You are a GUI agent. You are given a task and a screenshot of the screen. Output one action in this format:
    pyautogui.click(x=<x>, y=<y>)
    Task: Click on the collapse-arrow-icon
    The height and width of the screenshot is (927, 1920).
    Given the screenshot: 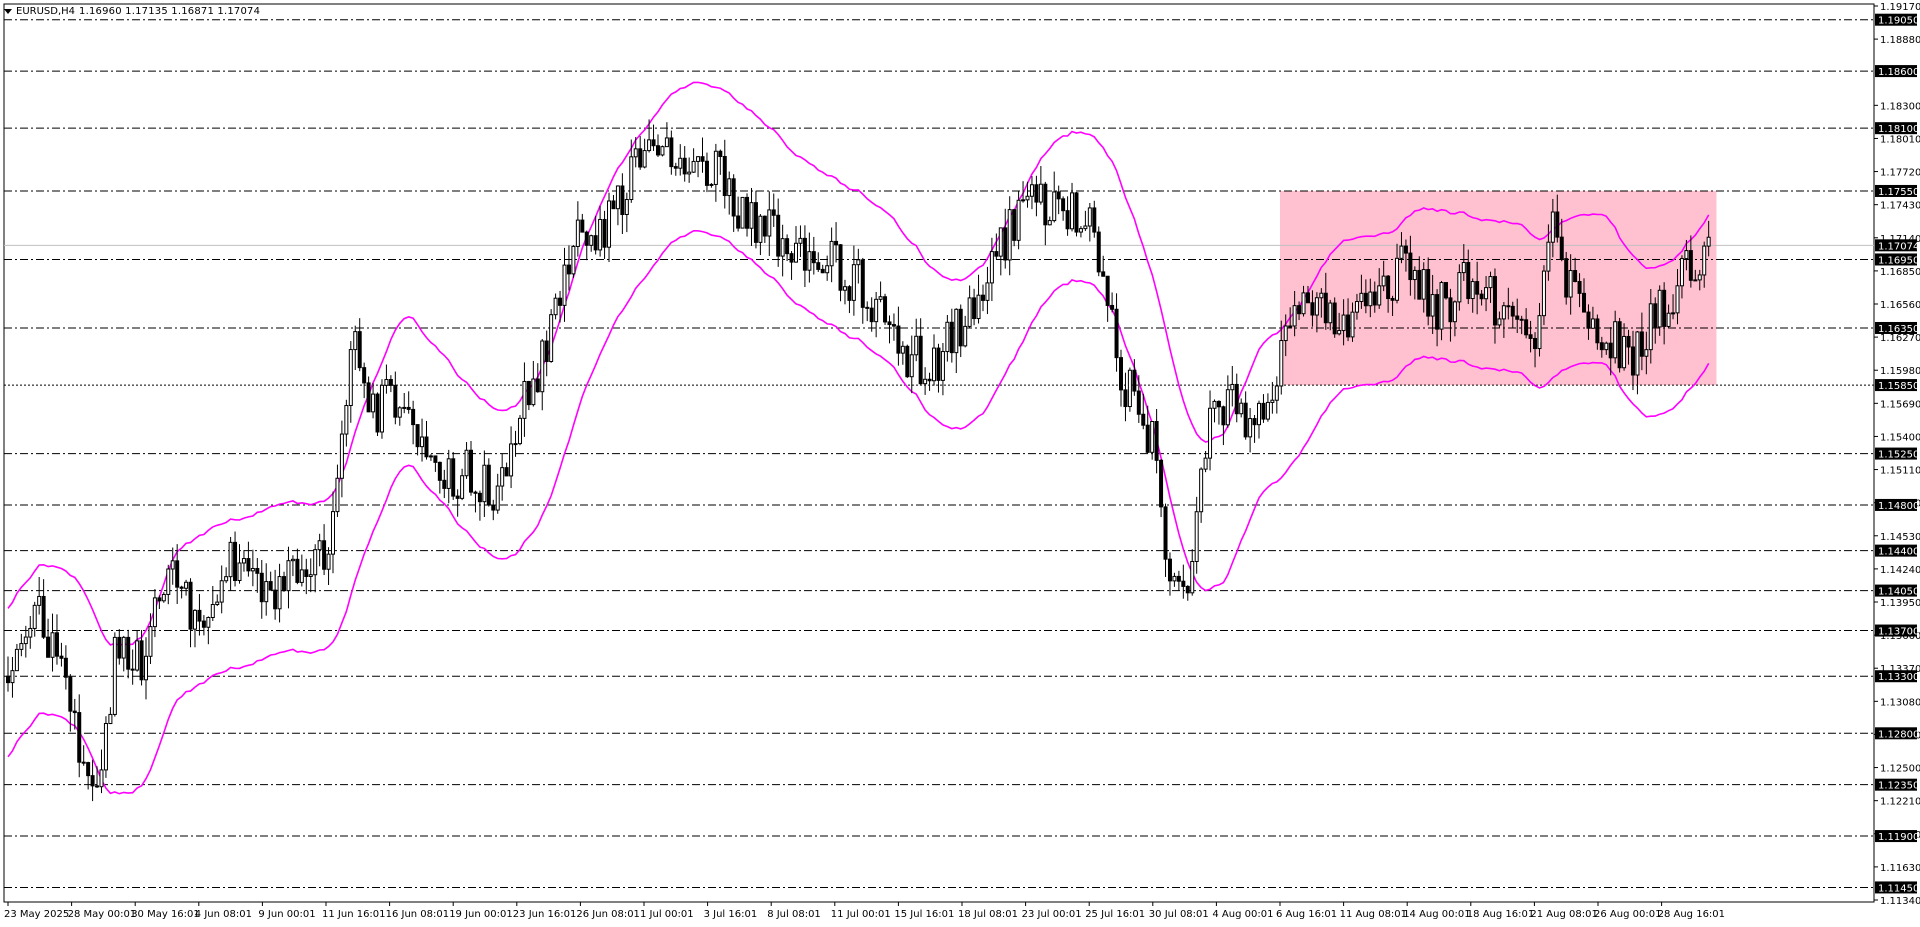 What is the action you would take?
    pyautogui.click(x=8, y=11)
    